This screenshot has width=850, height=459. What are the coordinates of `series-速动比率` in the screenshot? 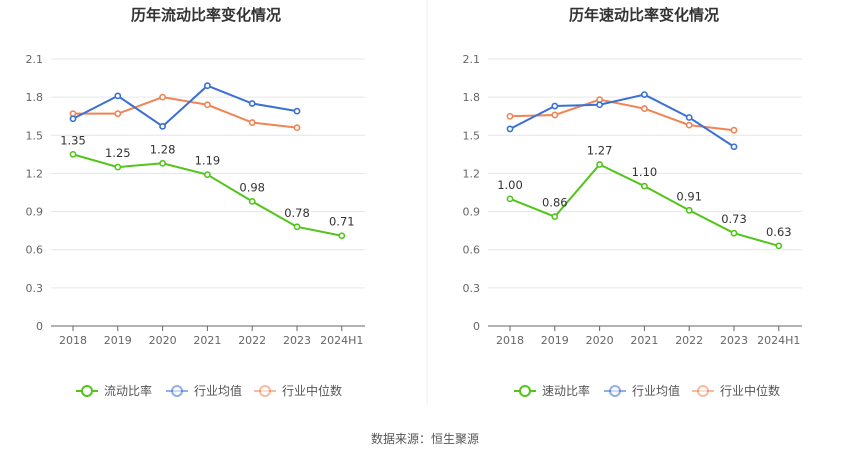 It's located at (644, 205).